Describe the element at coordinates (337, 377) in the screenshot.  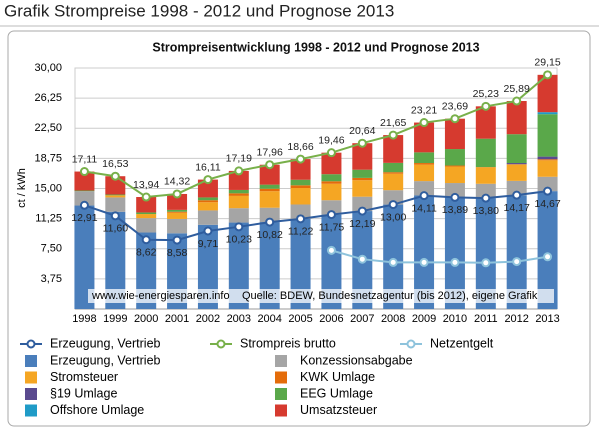
I see `legend-label: KWK Umlage` at that location.